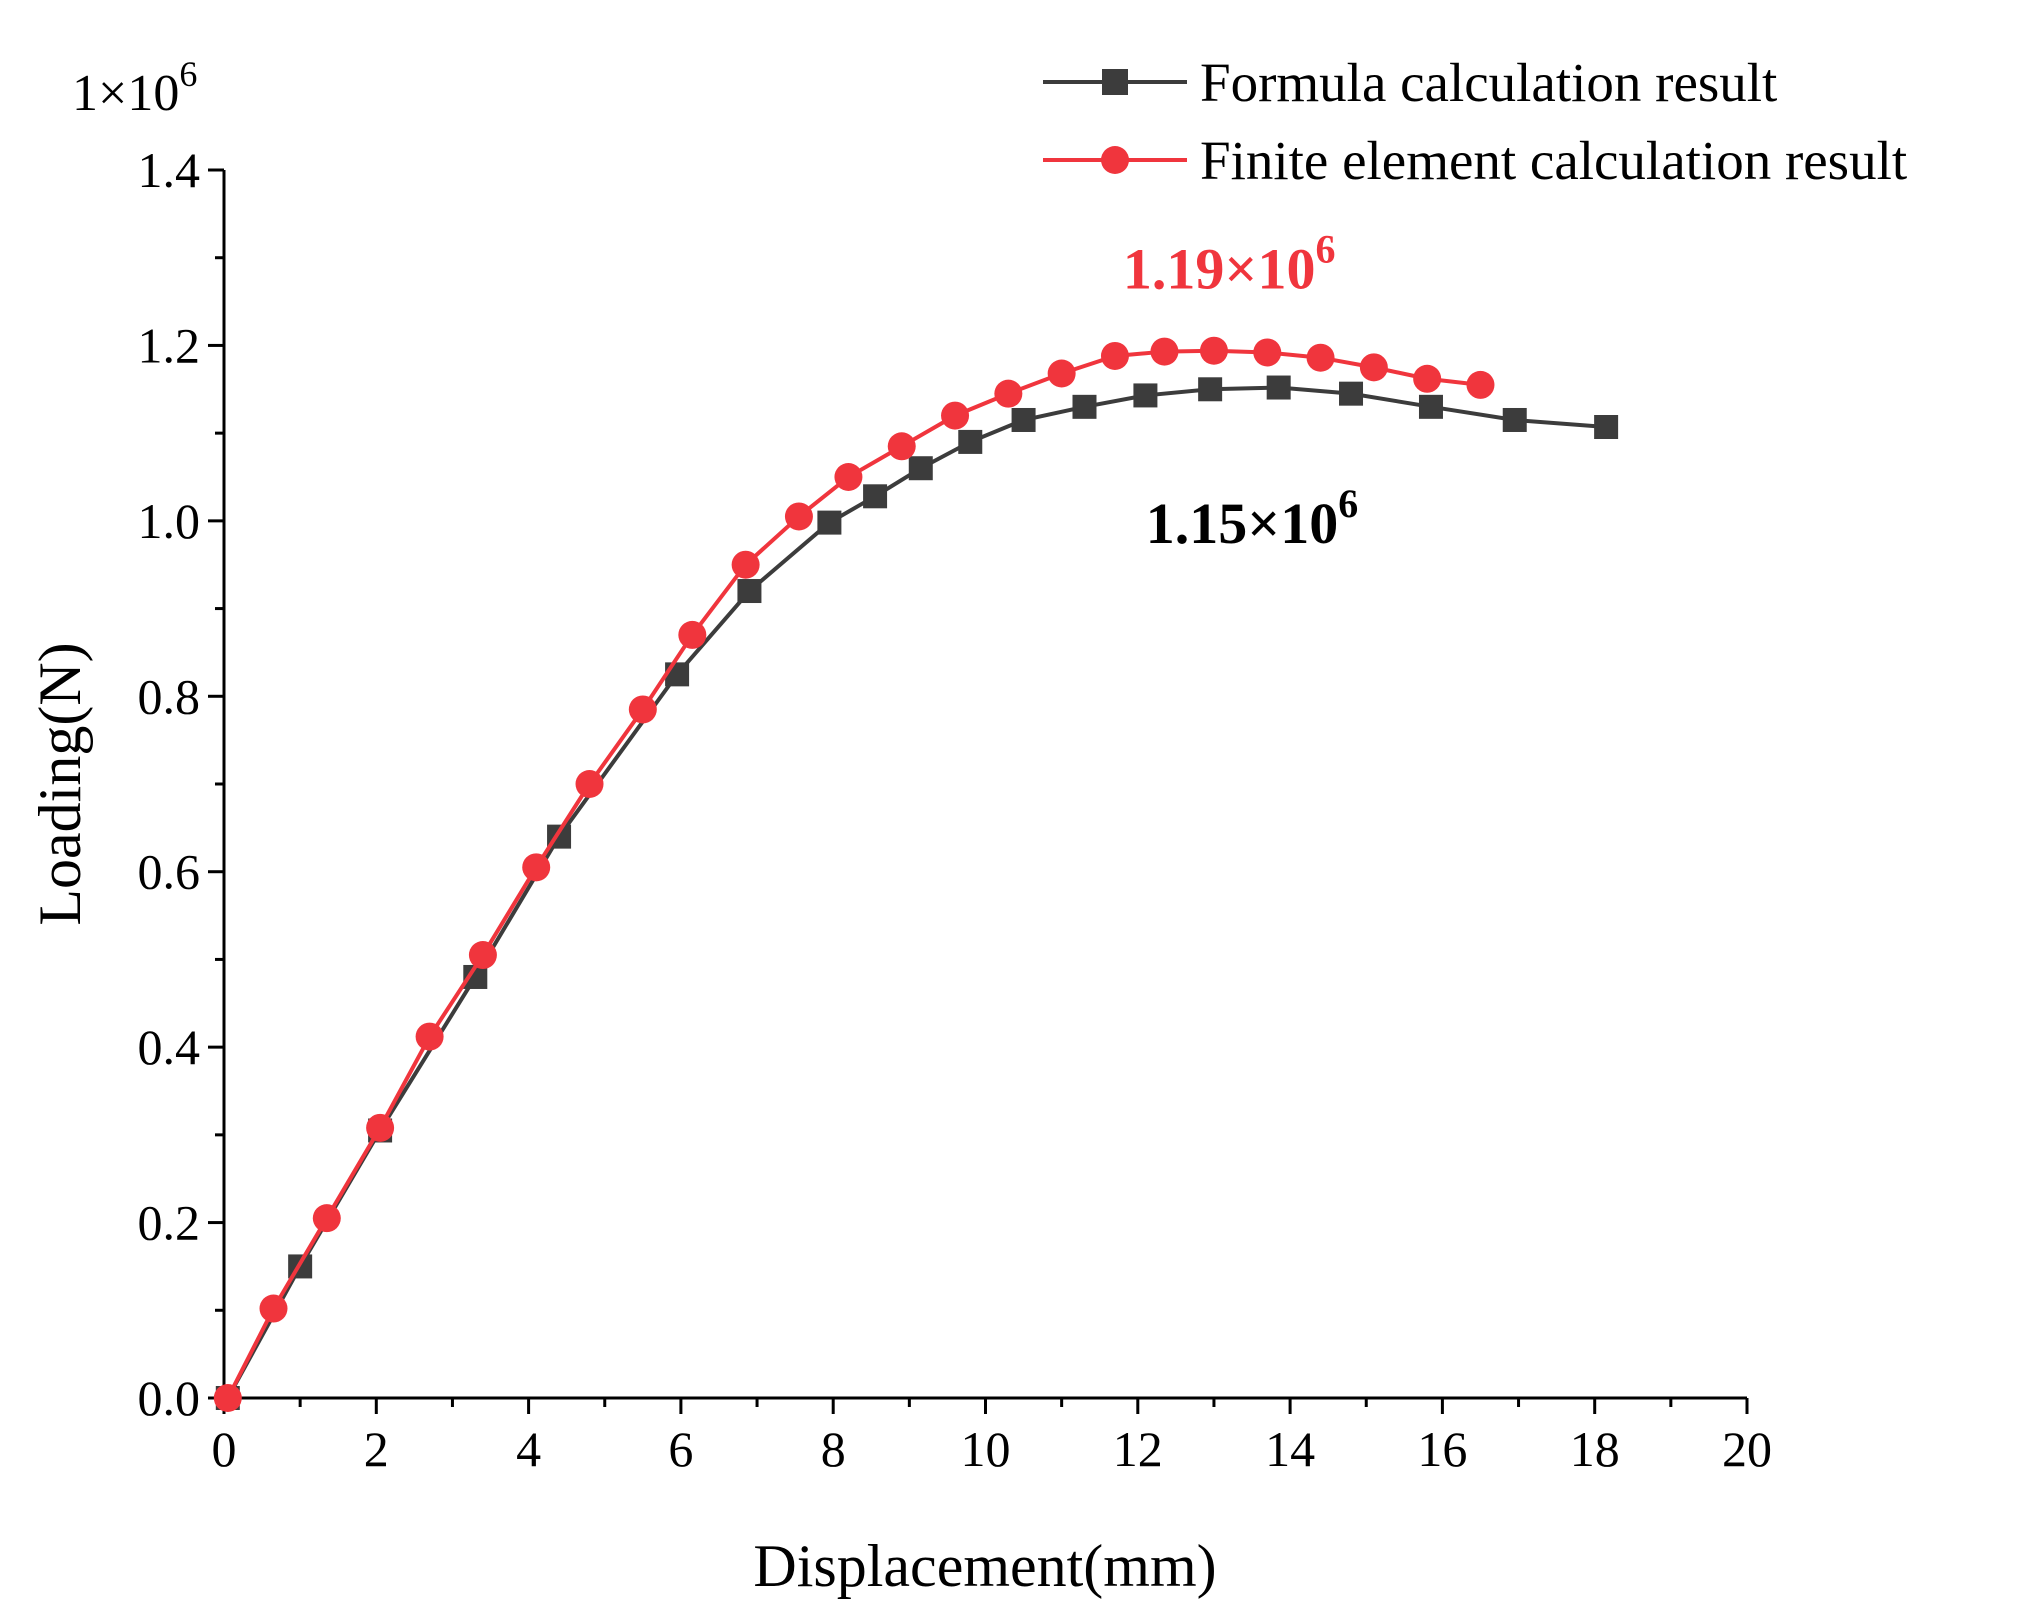 Image resolution: width=2033 pixels, height=1615 pixels. What do you see at coordinates (1242, 523) in the screenshot?
I see `peak-annotation-formula-base: 1.15×10` at bounding box center [1242, 523].